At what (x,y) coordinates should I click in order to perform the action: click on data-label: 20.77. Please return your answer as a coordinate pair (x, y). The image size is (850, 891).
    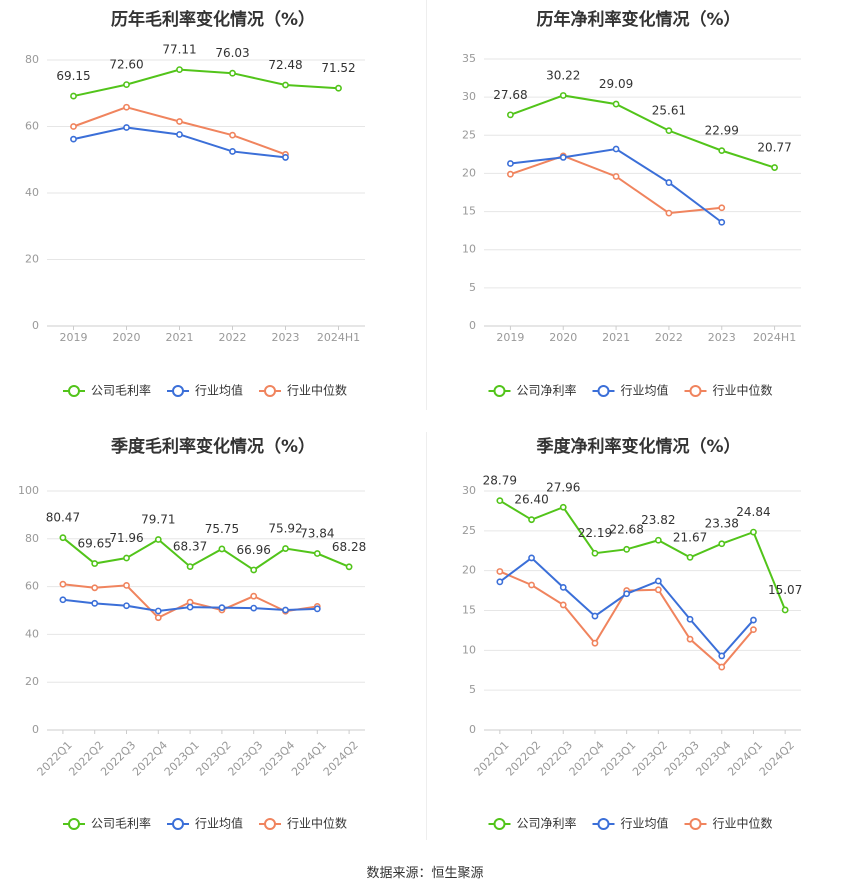
    Looking at the image, I should click on (774, 148).